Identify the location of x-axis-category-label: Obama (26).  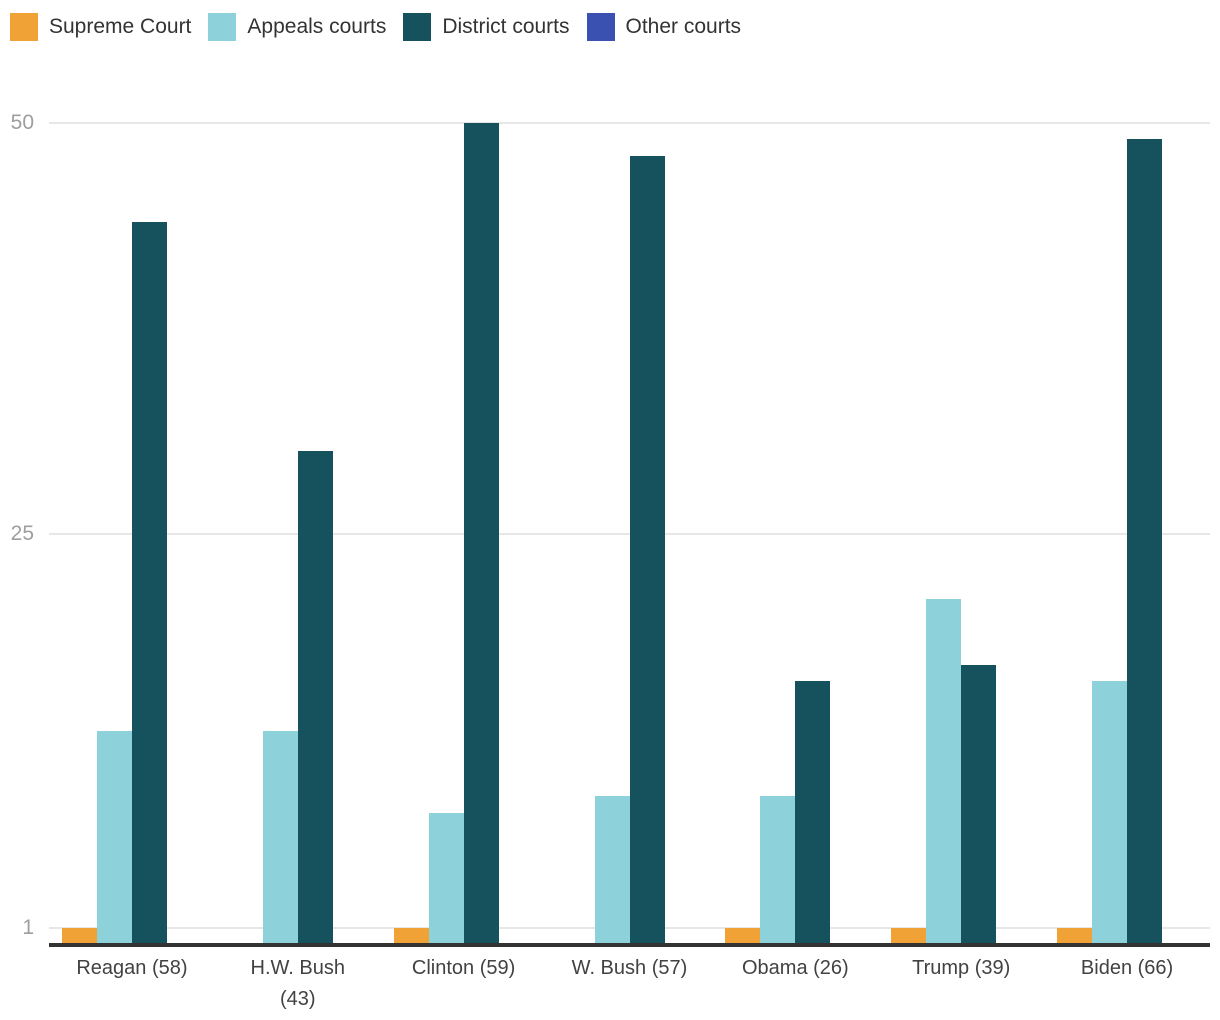
(795, 968).